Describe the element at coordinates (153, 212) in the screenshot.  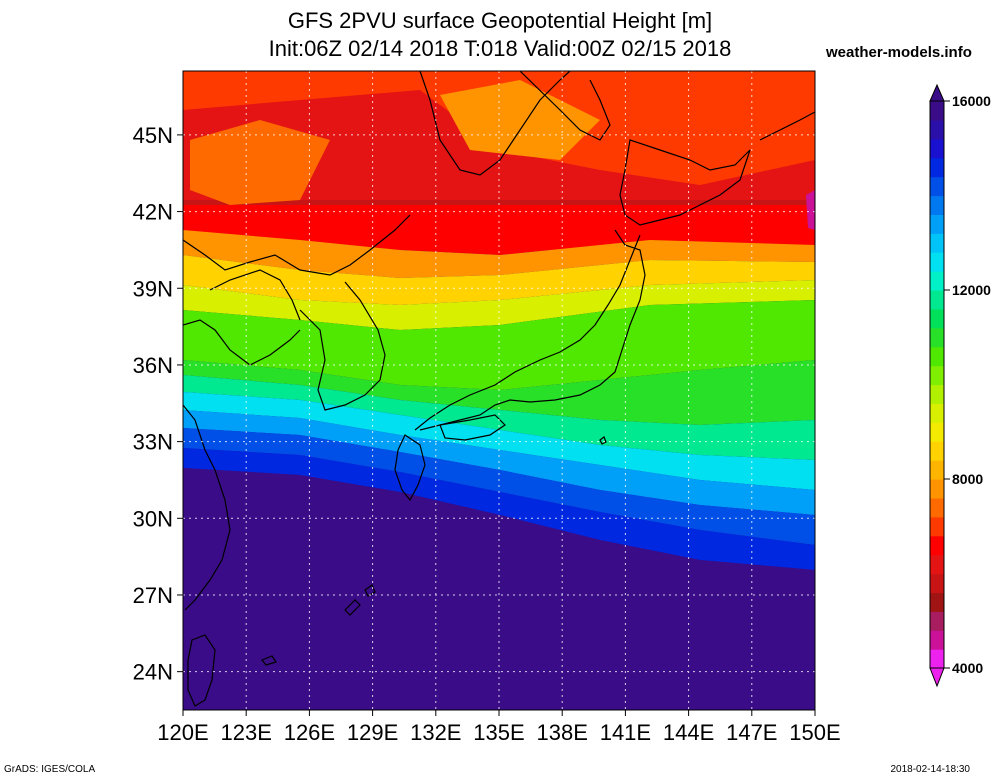
I see `lat-tick-label: 42N` at that location.